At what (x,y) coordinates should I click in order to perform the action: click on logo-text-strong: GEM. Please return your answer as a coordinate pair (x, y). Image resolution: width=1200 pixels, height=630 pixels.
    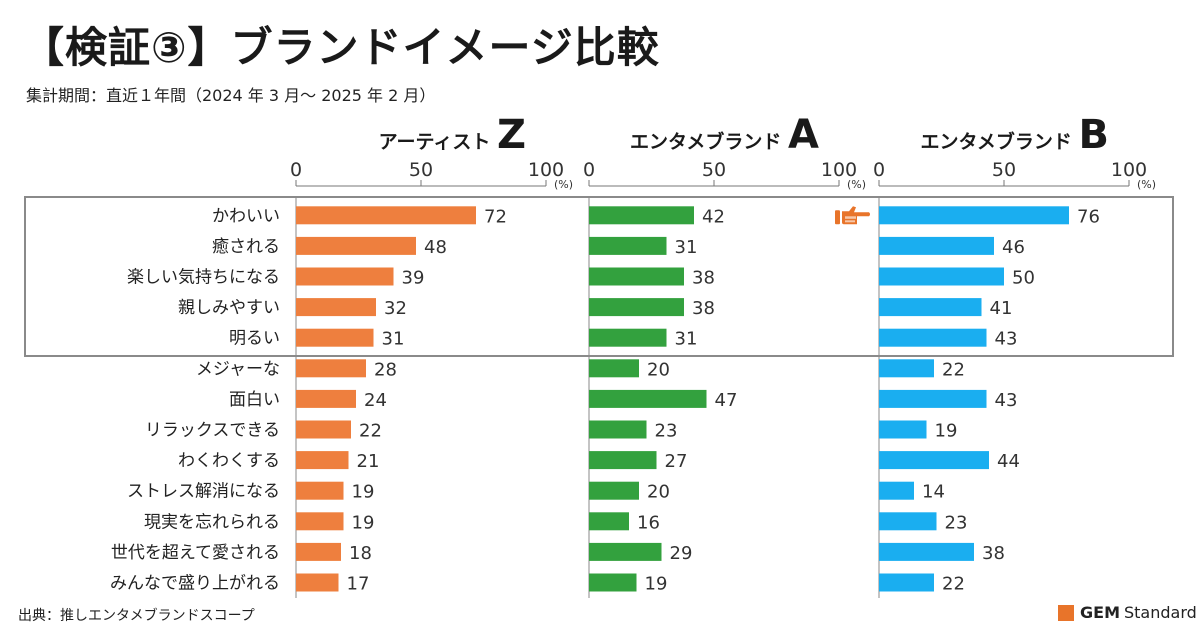
    Looking at the image, I should click on (1100, 612).